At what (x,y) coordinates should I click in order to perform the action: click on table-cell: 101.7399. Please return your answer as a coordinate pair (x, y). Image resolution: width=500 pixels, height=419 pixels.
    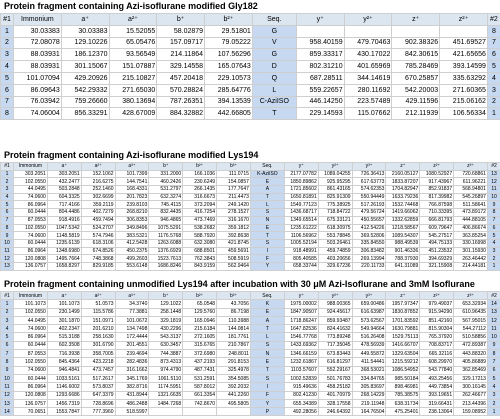
    Looking at the image, I should click on (132, 174).